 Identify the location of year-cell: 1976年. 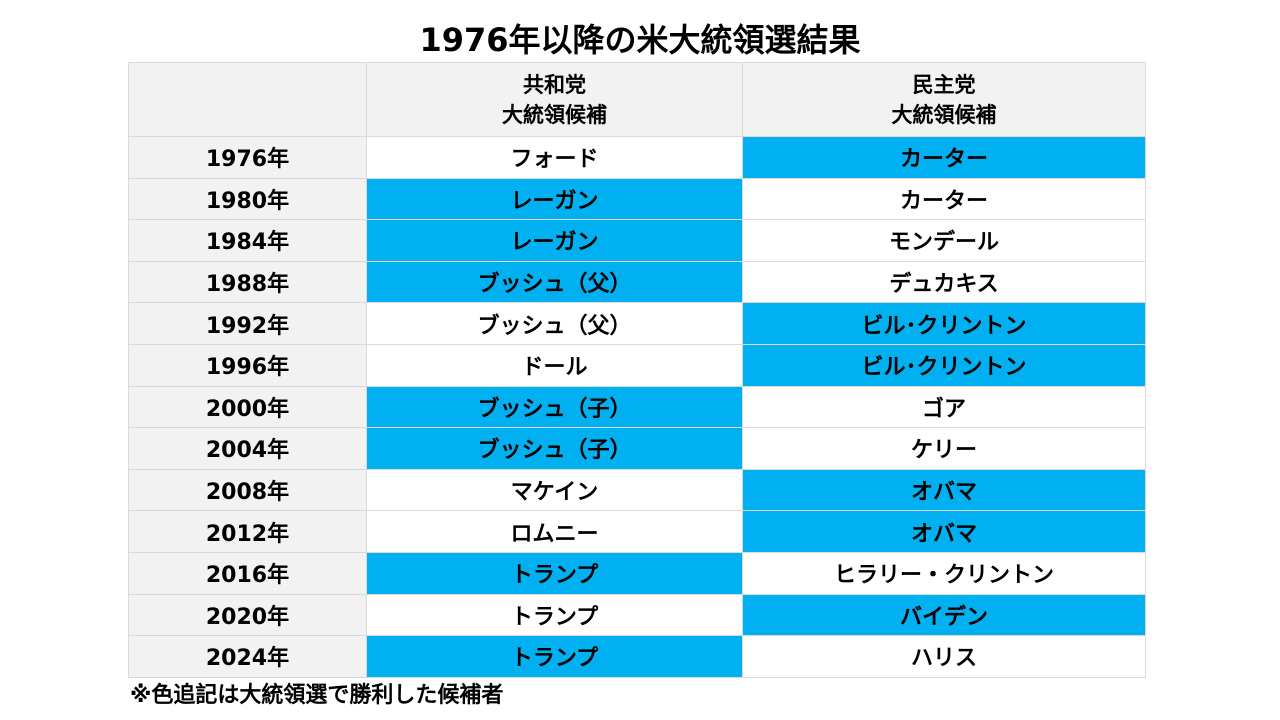
(247, 157).